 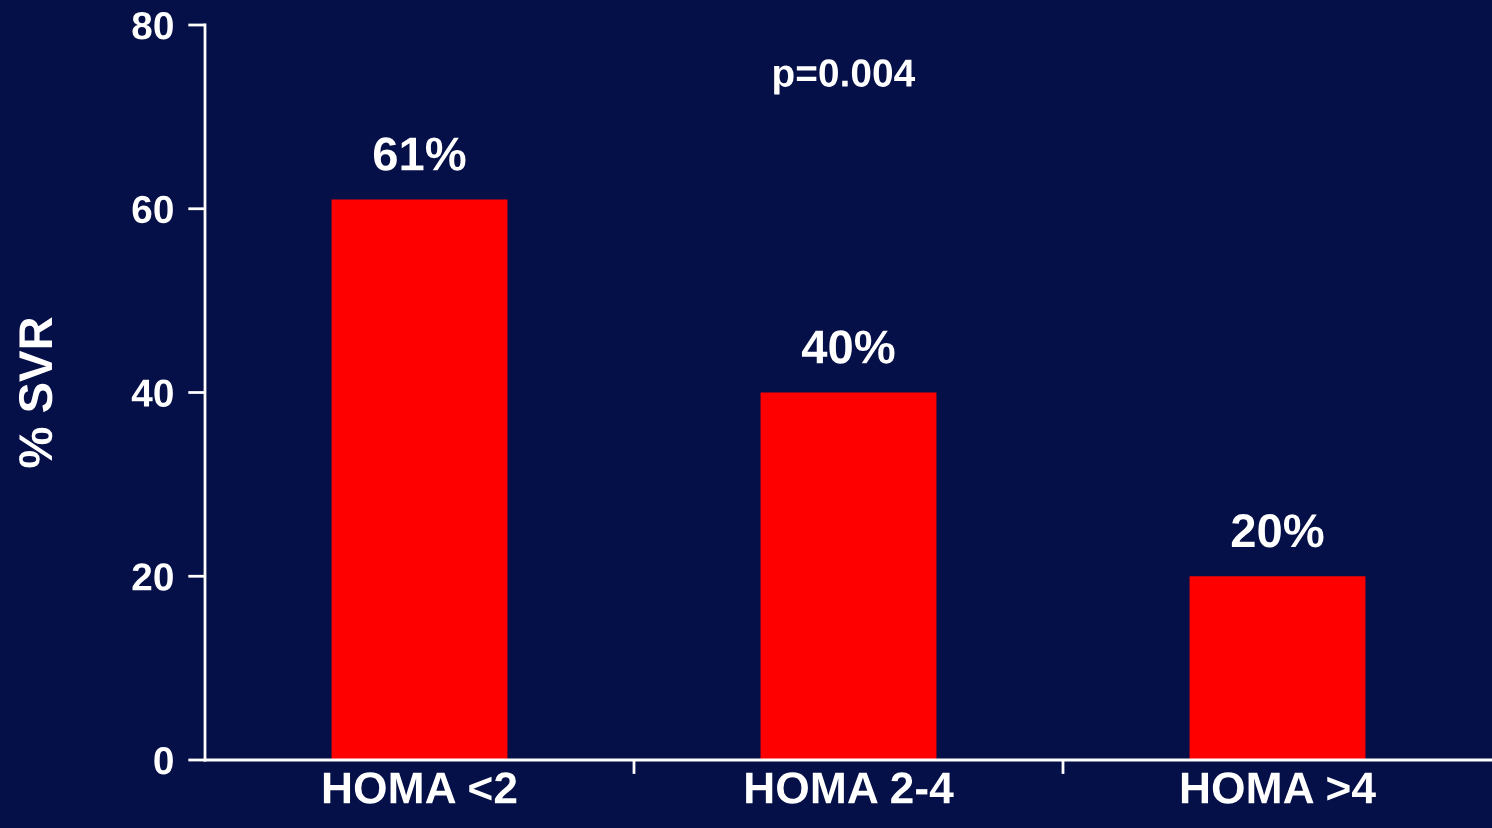 I want to click on data-label: 40%, so click(x=848, y=347).